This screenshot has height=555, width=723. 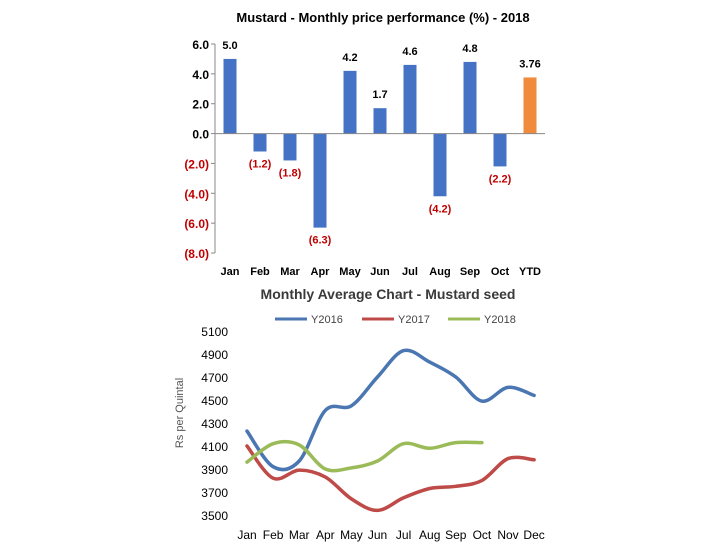 I want to click on line-x-tick-label: Nov, so click(x=507, y=535).